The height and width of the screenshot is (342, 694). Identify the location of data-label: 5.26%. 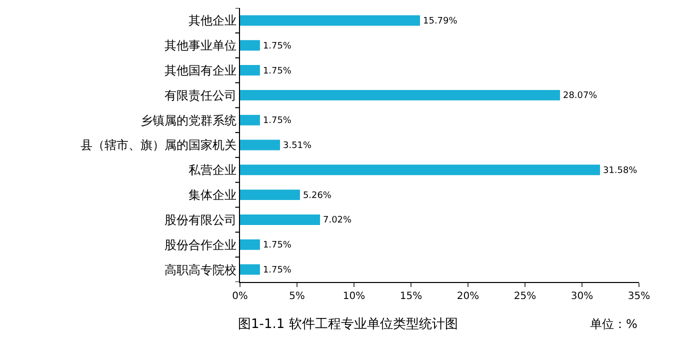
(317, 195).